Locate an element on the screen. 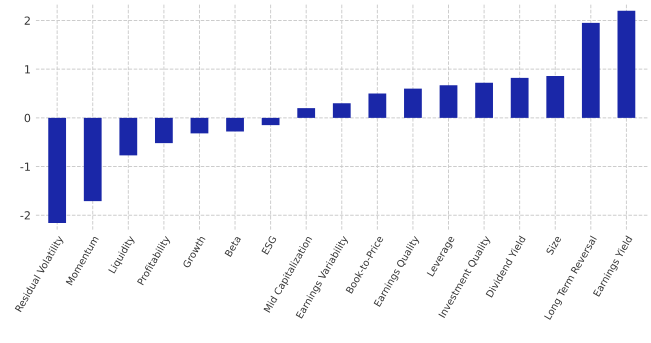 The width and height of the screenshot is (651, 343). y-tick-label: -1 is located at coordinates (25, 166).